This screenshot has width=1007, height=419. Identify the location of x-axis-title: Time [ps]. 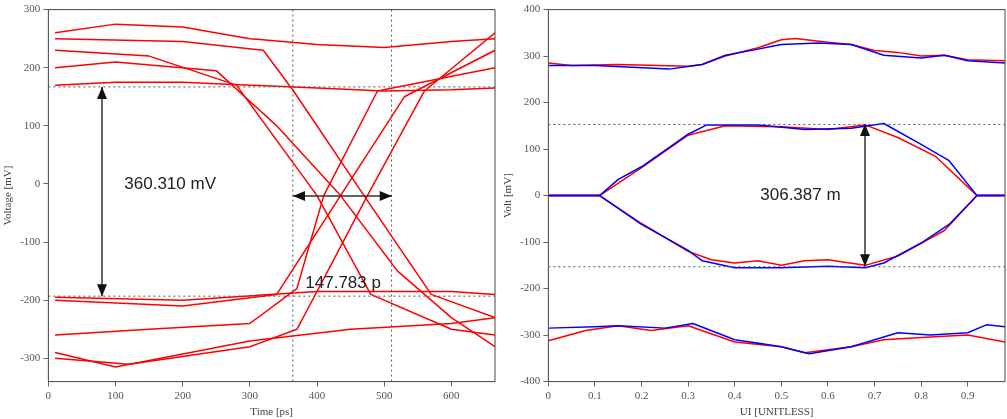
(272, 411).